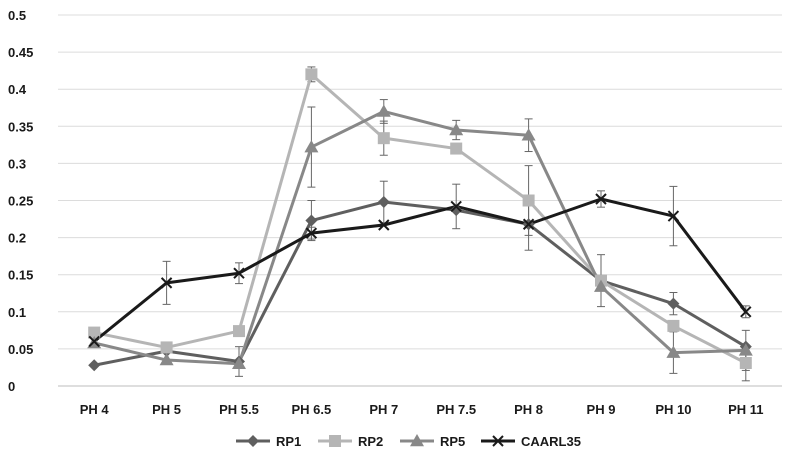  What do you see at coordinates (745, 409) in the screenshot?
I see `x-tick-label: PH 11` at bounding box center [745, 409].